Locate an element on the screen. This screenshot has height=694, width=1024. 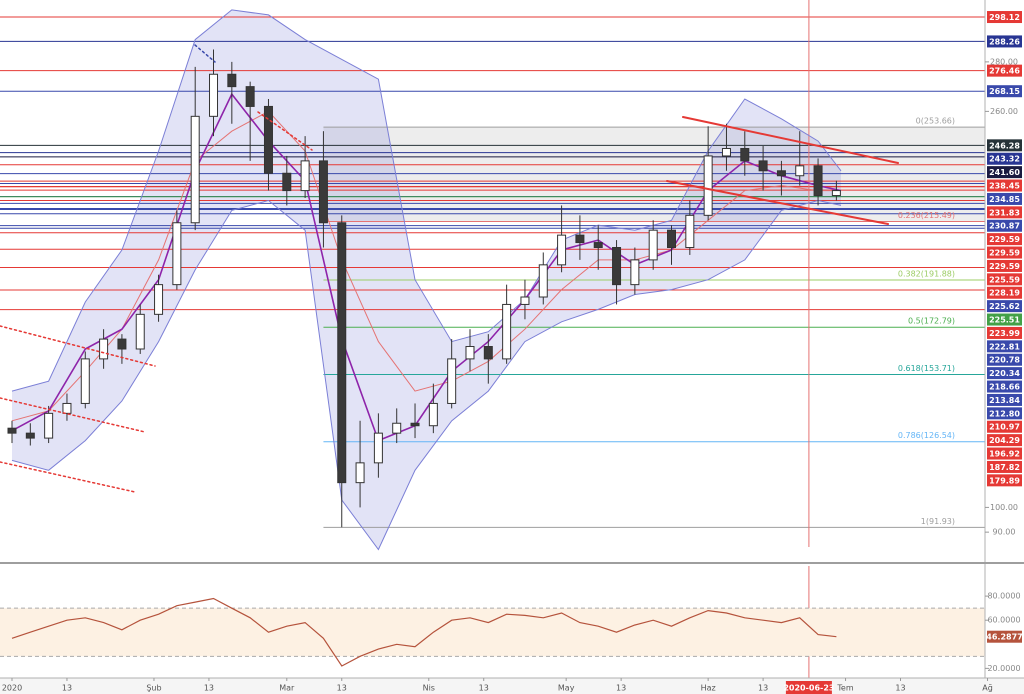
level-label: 288.26 is located at coordinates (1004, 41).